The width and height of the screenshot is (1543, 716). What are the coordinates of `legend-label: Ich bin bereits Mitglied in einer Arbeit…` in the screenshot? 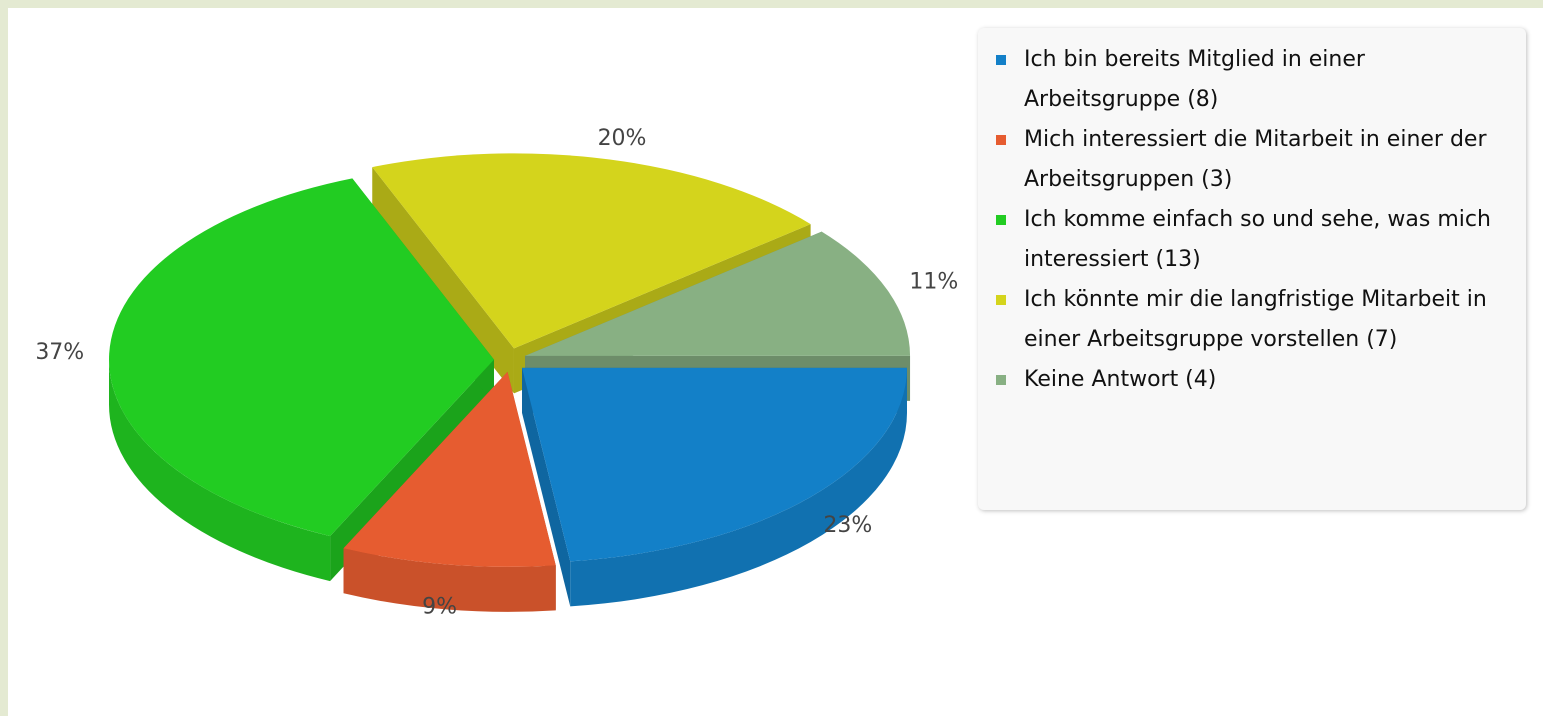 It's located at (1194, 79).